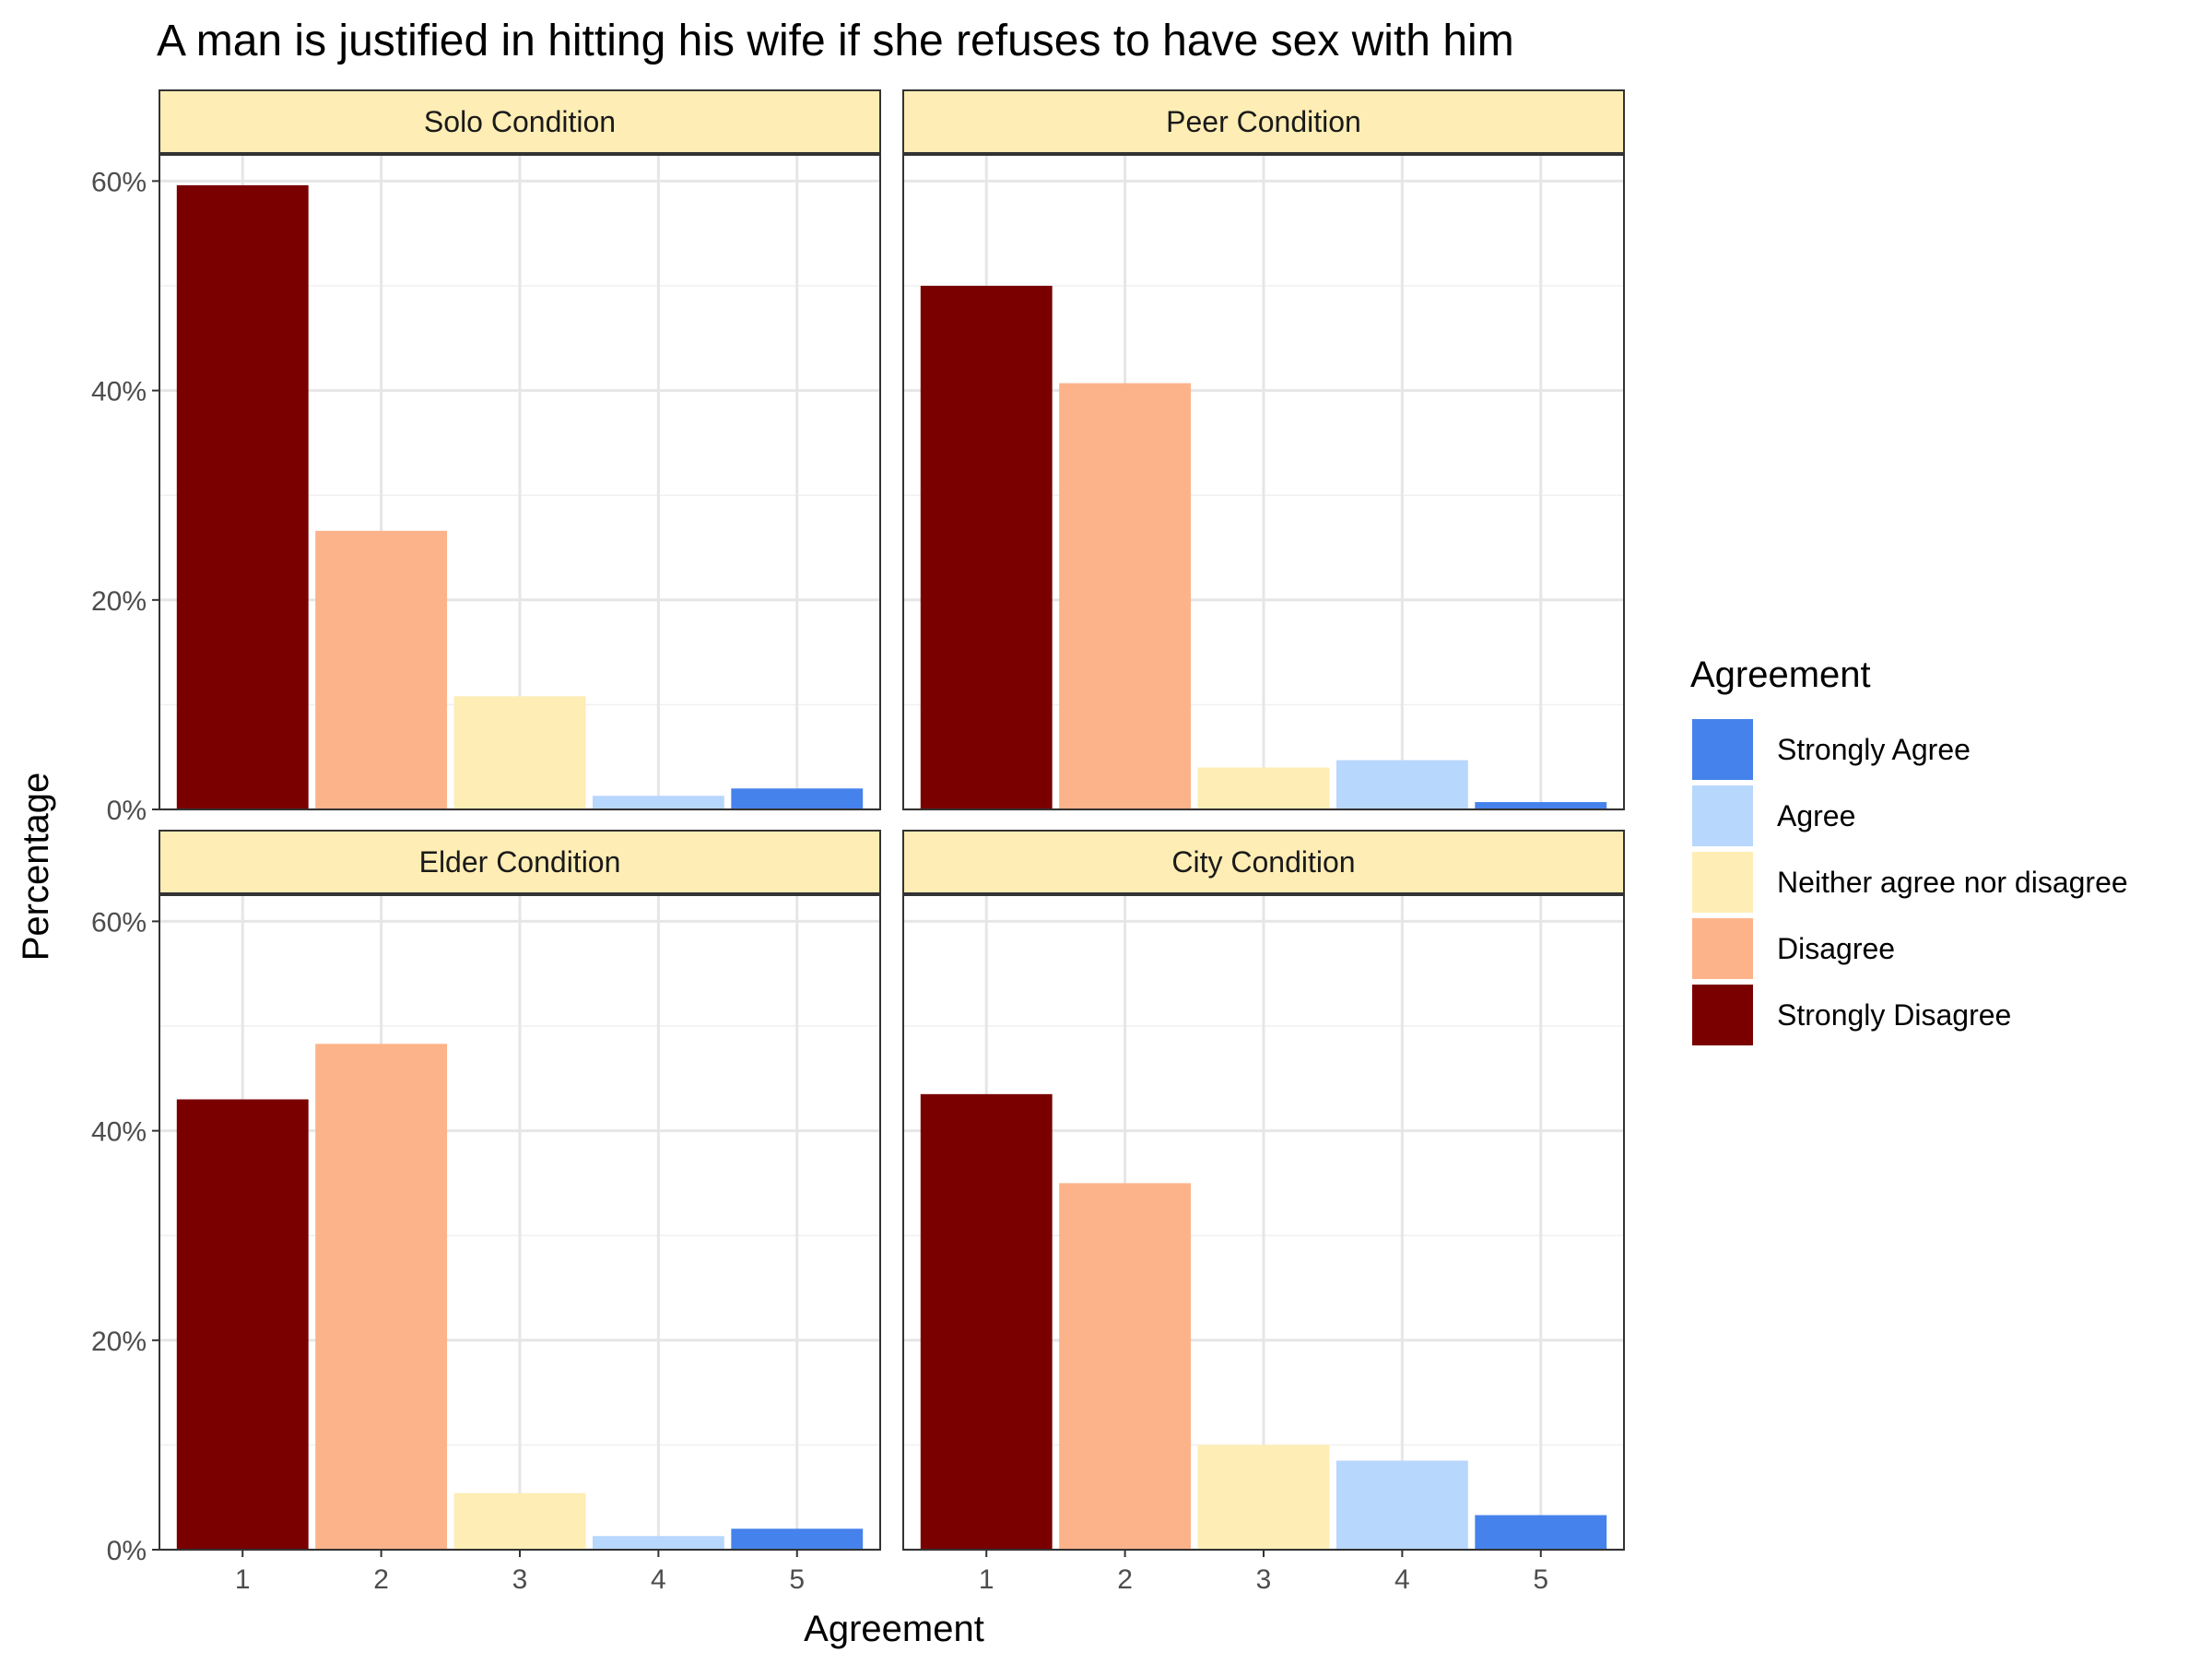 The image size is (2212, 1664). What do you see at coordinates (1816, 815) in the screenshot?
I see `legend-label: Agree` at bounding box center [1816, 815].